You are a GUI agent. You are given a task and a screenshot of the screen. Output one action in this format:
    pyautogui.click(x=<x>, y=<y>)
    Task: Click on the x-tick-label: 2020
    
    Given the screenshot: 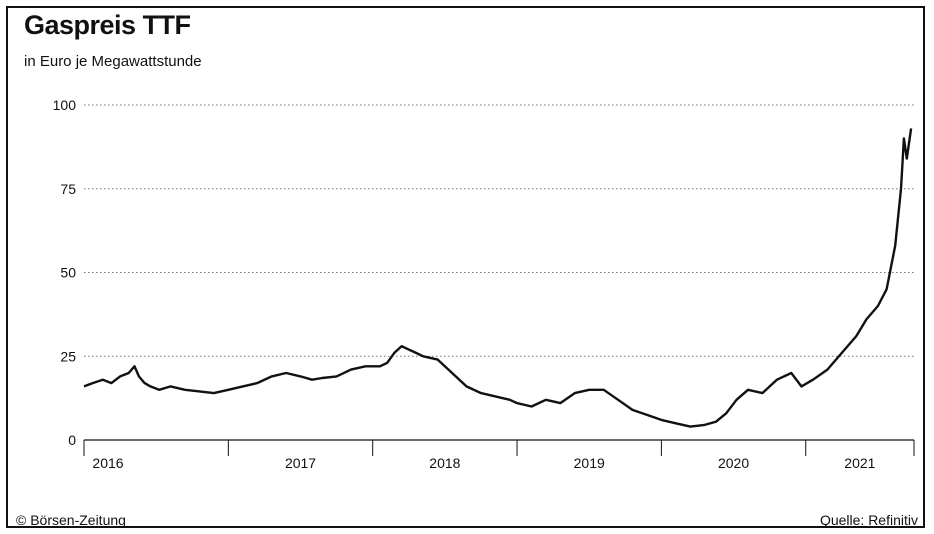 What is the action you would take?
    pyautogui.click(x=733, y=463)
    